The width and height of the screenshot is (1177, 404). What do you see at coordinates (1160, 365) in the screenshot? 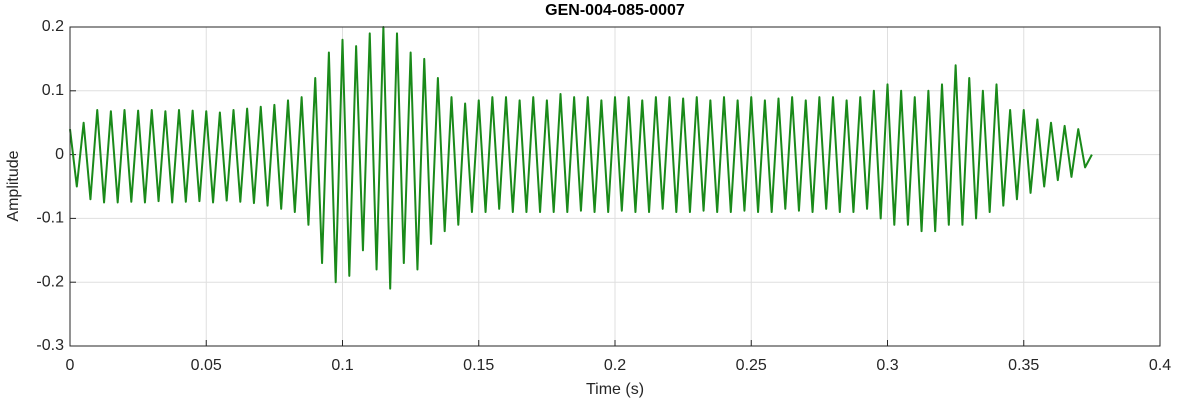
I see `x-tick-label: 0.4` at bounding box center [1160, 365].